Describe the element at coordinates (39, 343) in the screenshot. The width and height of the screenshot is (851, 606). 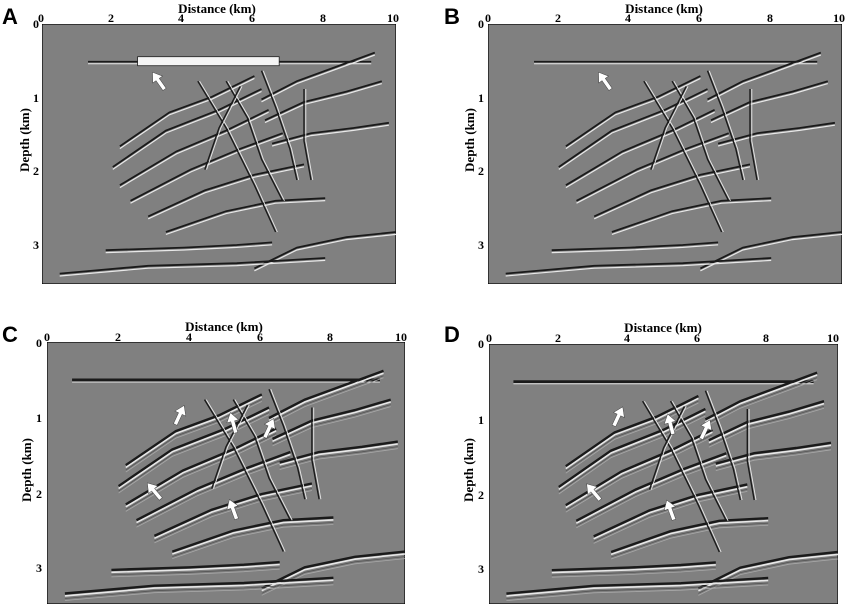
I see `y-tick: 0` at that location.